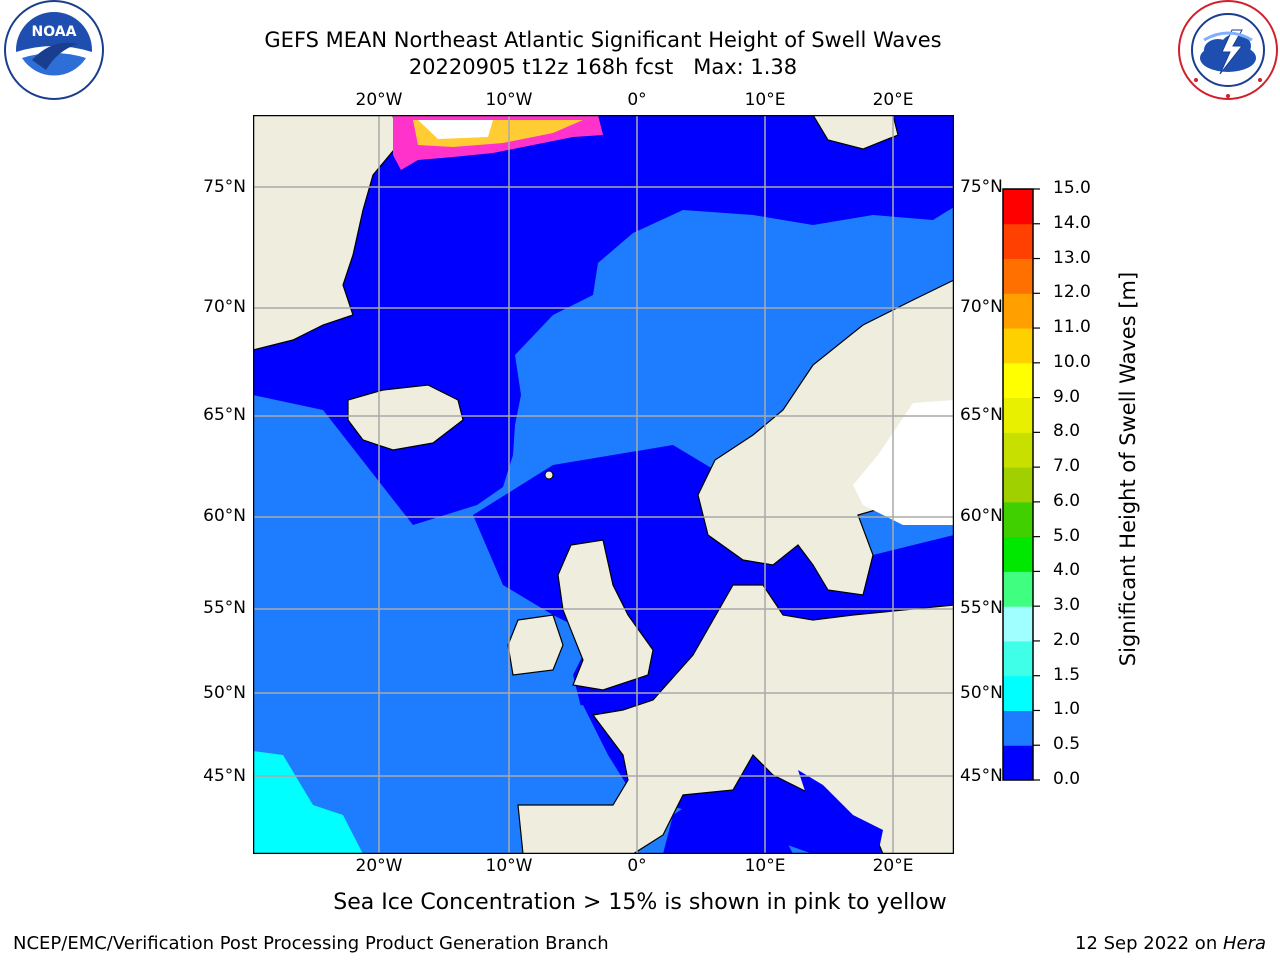 The width and height of the screenshot is (1280, 960). I want to click on lat-tick-left: 50°N, so click(224, 693).